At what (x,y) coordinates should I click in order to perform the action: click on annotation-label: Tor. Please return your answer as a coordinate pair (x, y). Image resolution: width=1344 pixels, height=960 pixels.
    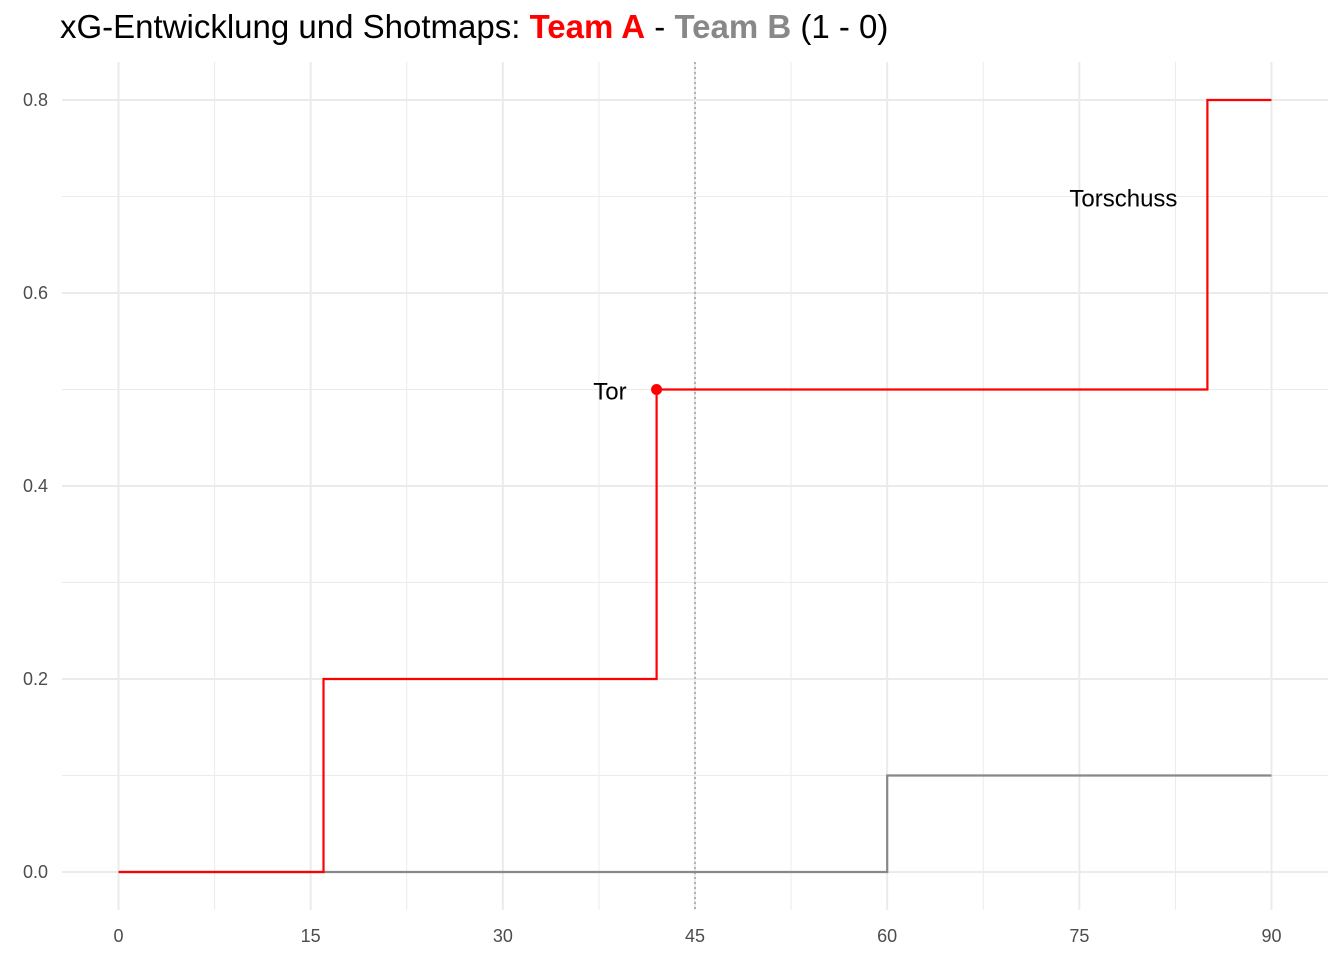
    Looking at the image, I should click on (609, 392).